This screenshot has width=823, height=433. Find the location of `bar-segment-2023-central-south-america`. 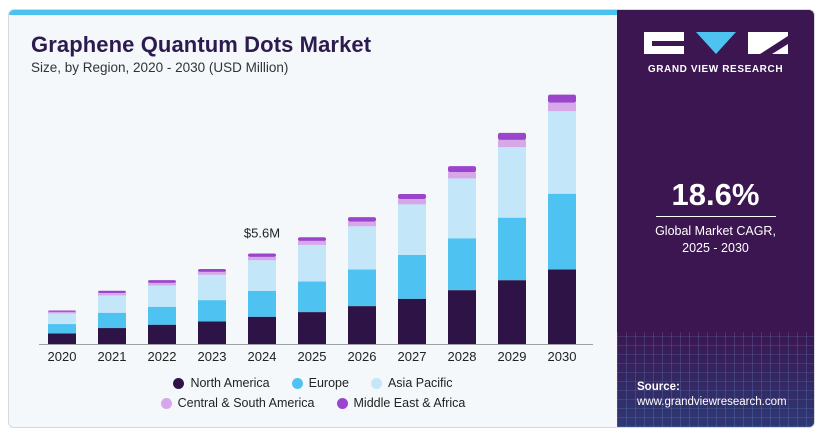

bar-segment-2023-central-south-america is located at coordinates (212, 273).